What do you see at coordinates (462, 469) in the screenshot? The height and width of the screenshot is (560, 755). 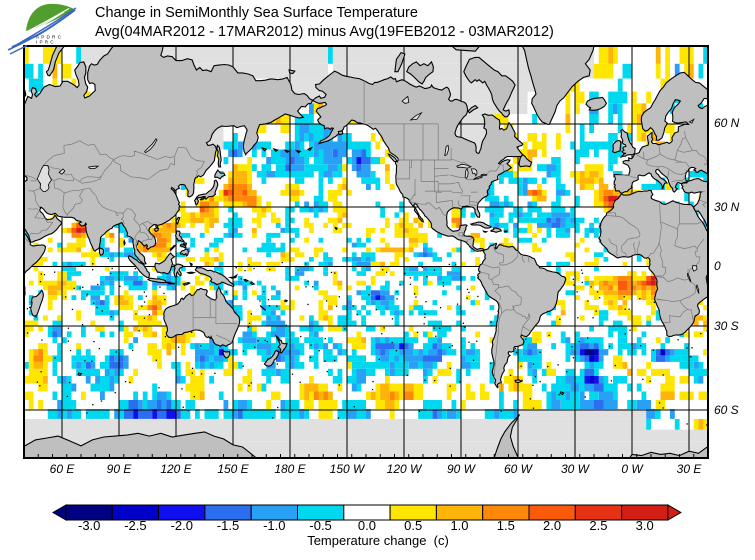 I see `svg-text: 90 W` at bounding box center [462, 469].